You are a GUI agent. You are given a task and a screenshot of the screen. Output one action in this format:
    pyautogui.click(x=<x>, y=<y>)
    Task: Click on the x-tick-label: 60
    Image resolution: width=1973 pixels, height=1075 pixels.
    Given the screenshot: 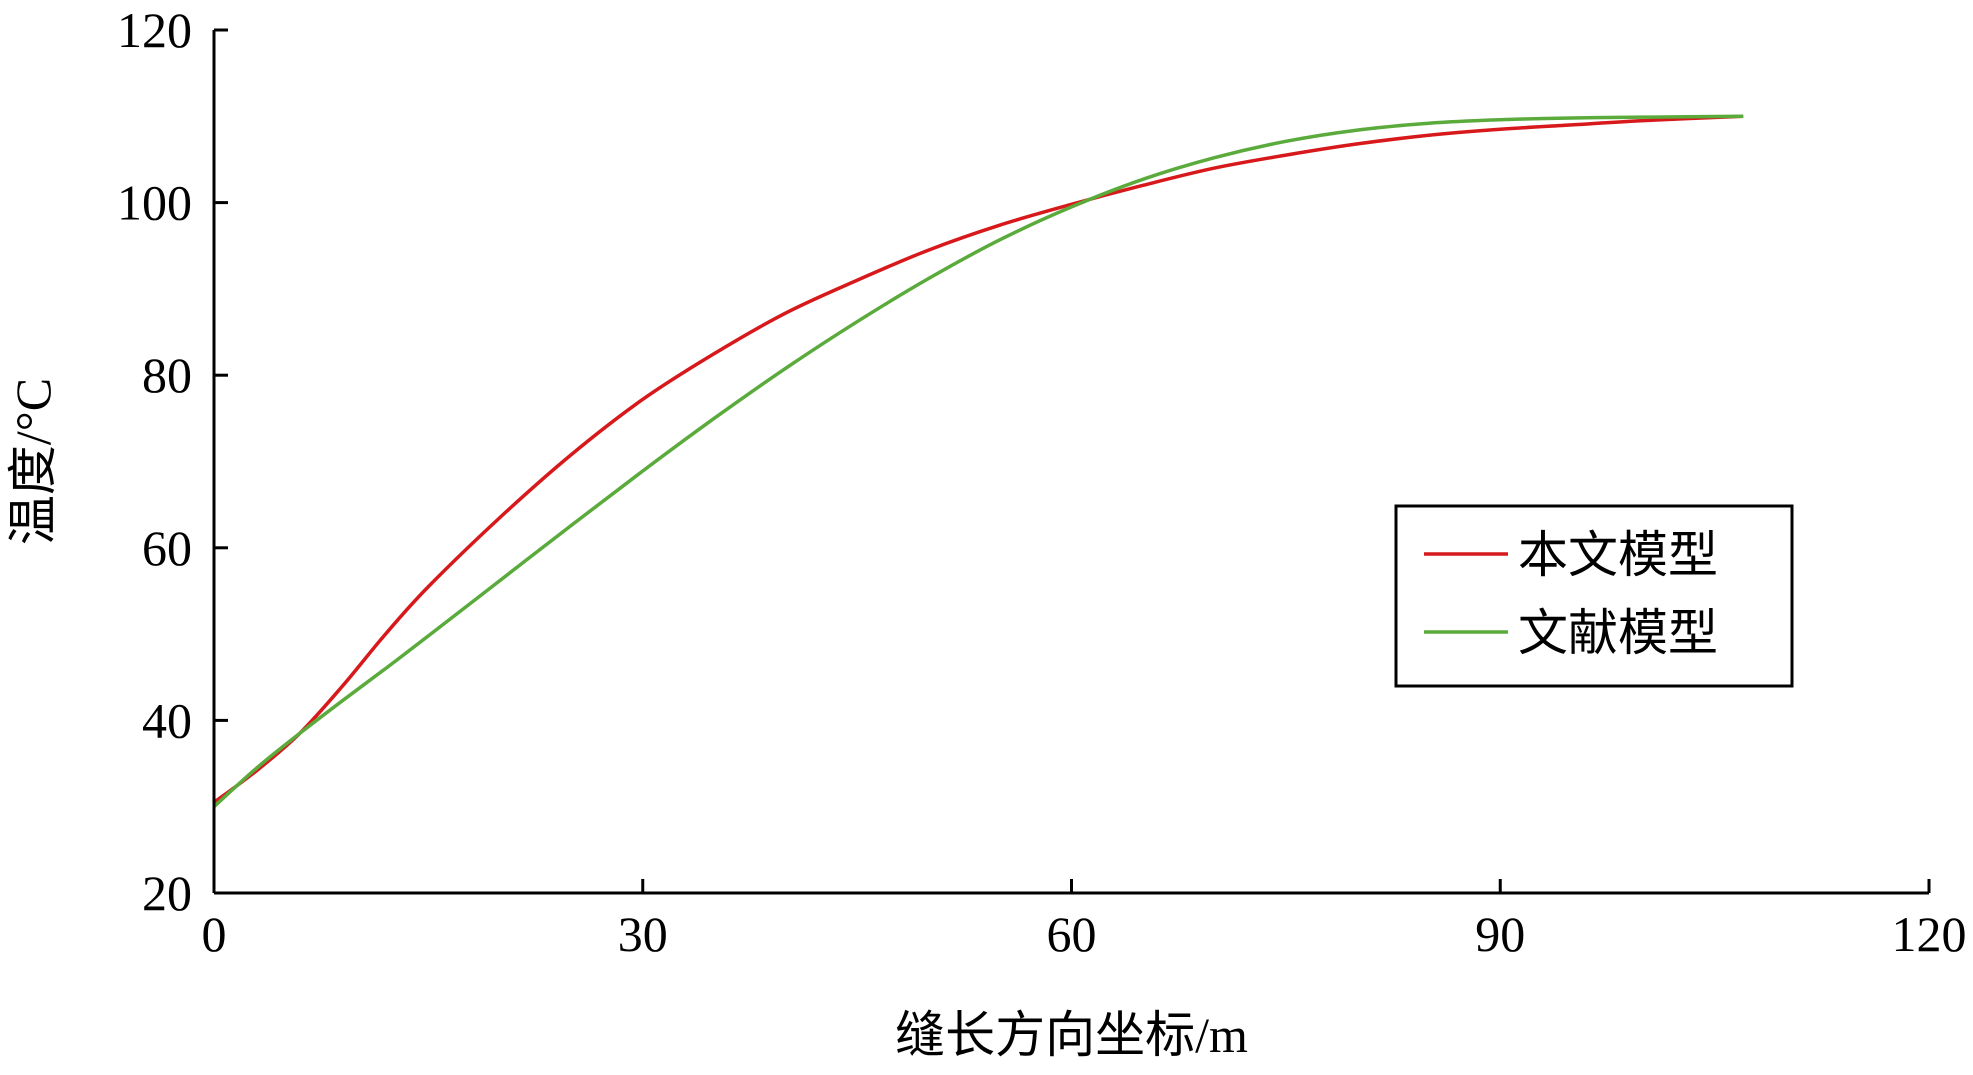 What is the action you would take?
    pyautogui.click(x=1072, y=934)
    